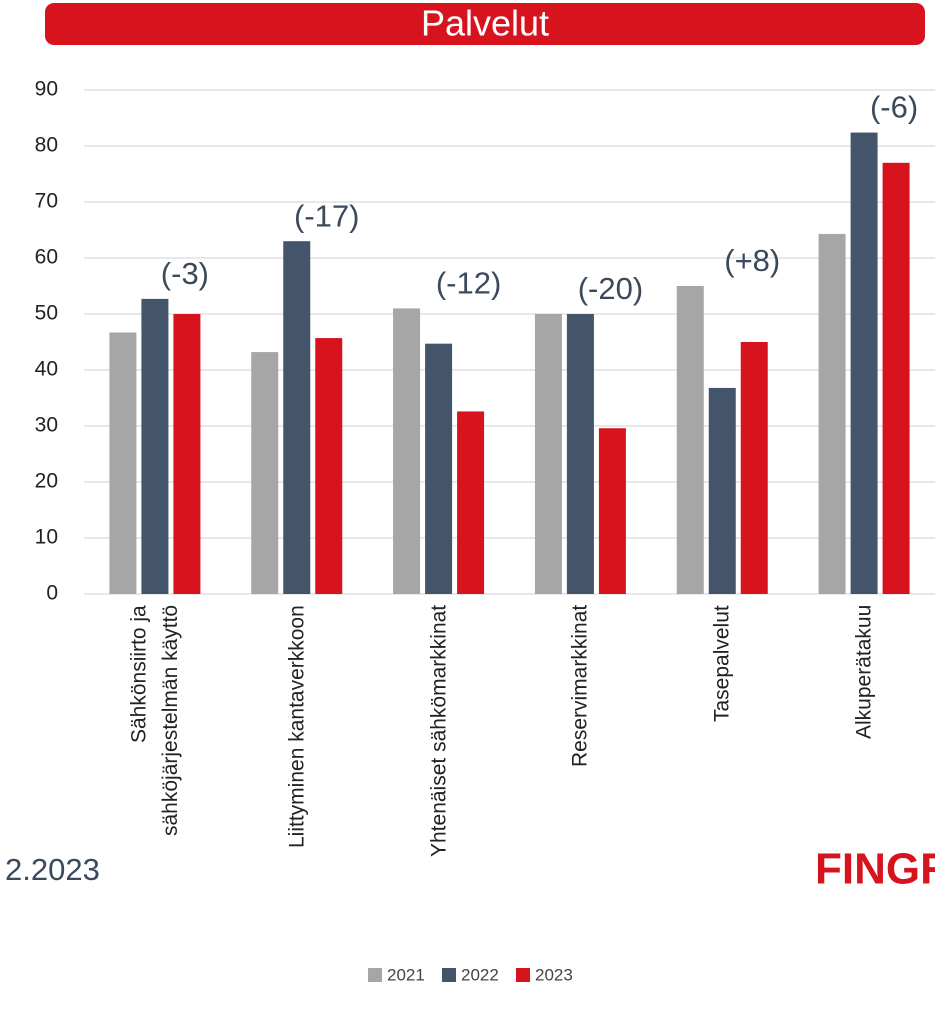  I want to click on y-tick-label: 30, so click(46, 425).